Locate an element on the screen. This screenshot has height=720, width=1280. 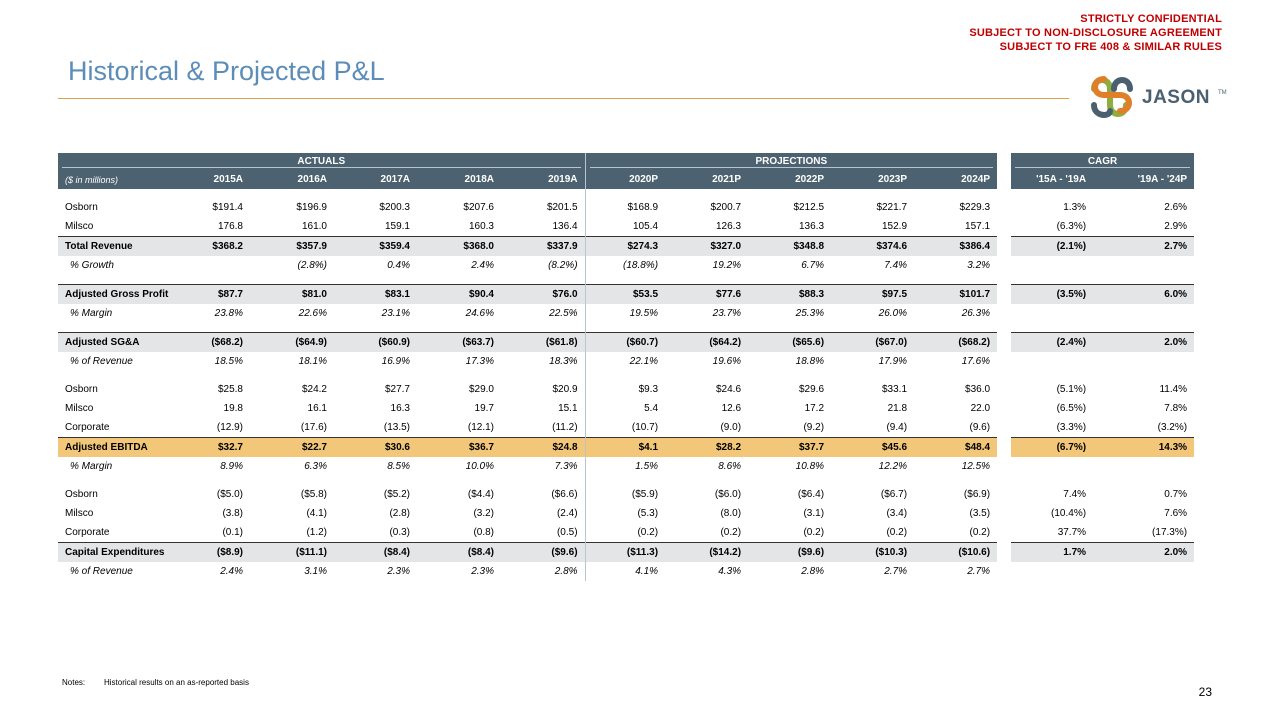
row-label: Corporate is located at coordinates (87, 532).